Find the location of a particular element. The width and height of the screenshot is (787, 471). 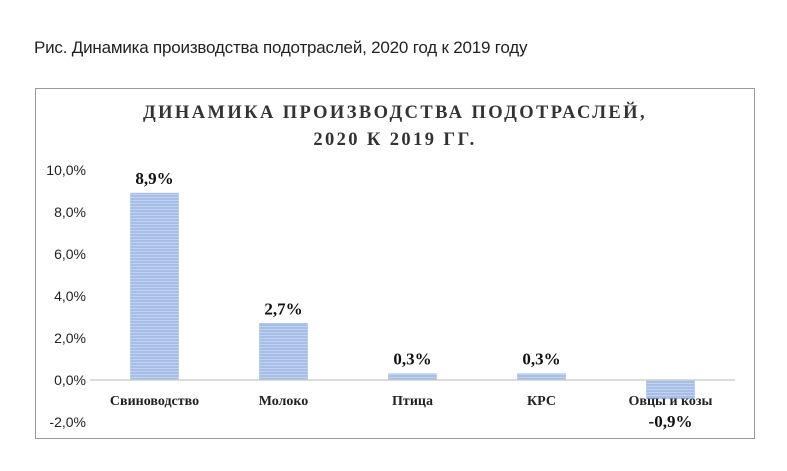

category-label: Молоко is located at coordinates (284, 401).